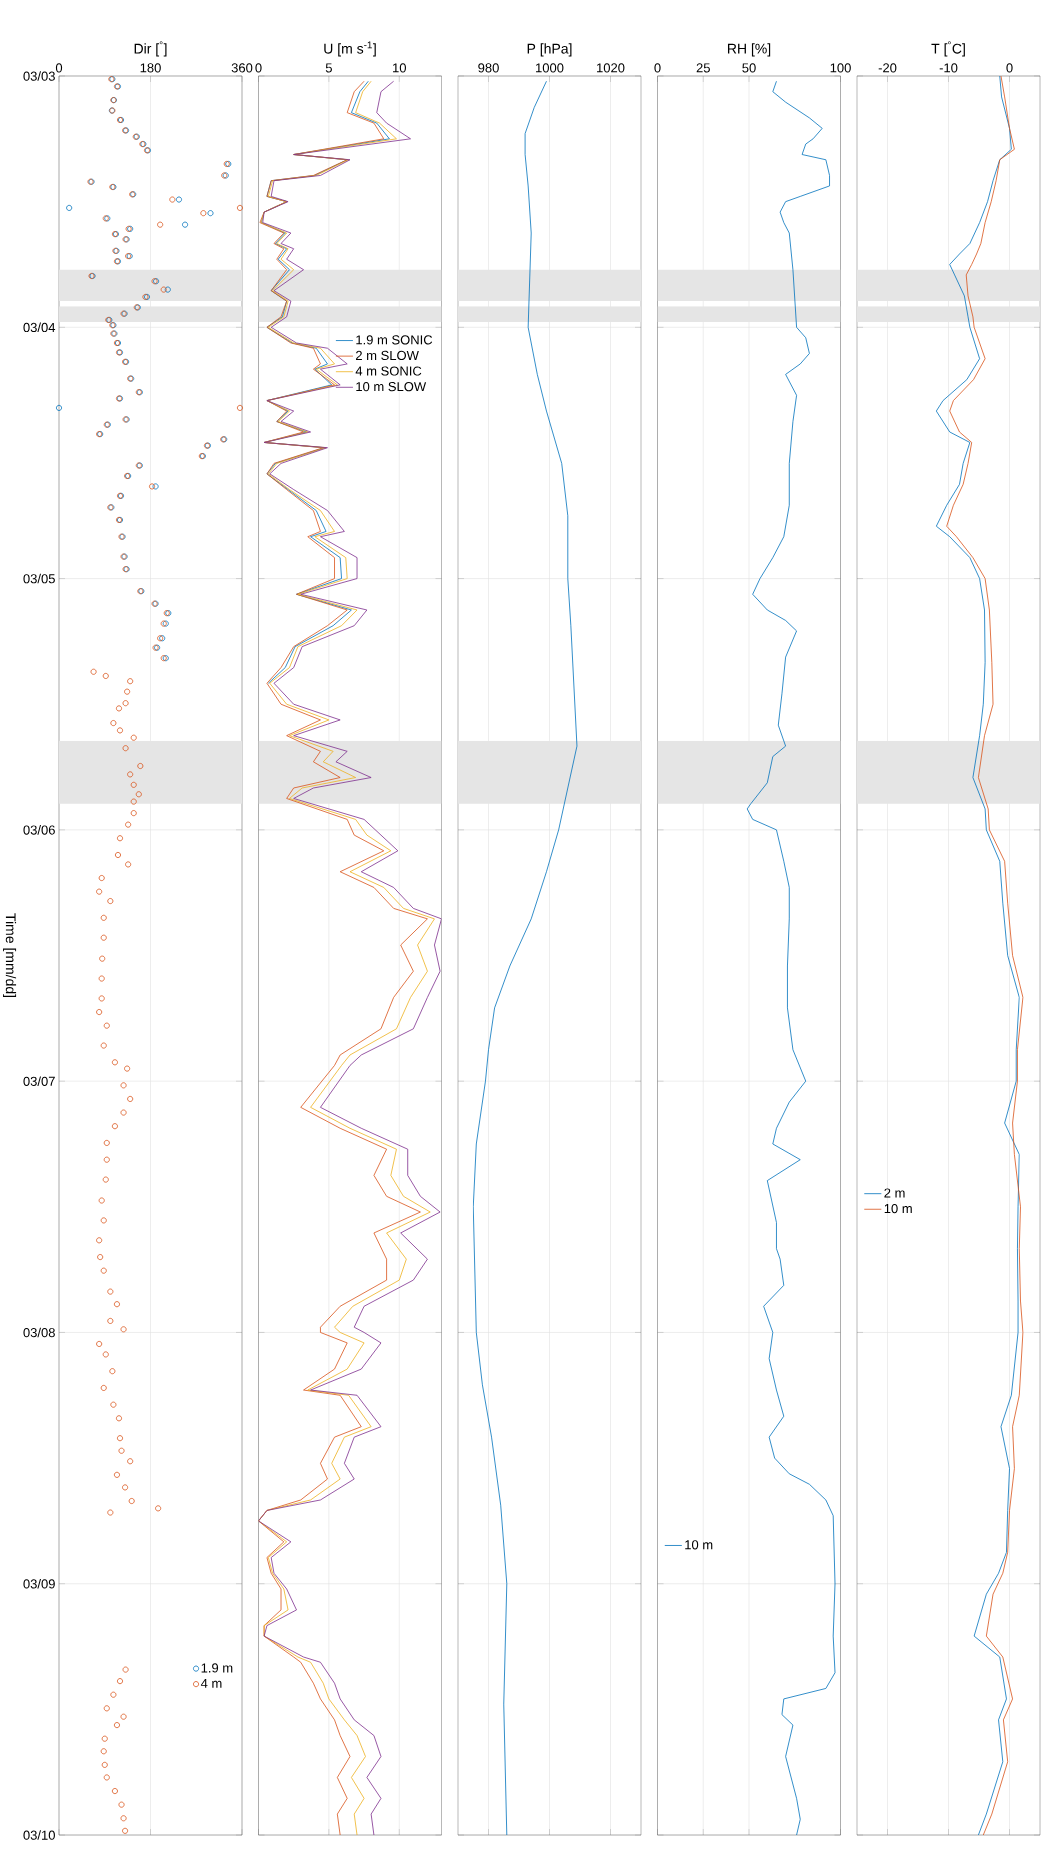 This screenshot has height=1867, width=1054. What do you see at coordinates (211, 1683) in the screenshot?
I see `legend-label: 4 m` at bounding box center [211, 1683].